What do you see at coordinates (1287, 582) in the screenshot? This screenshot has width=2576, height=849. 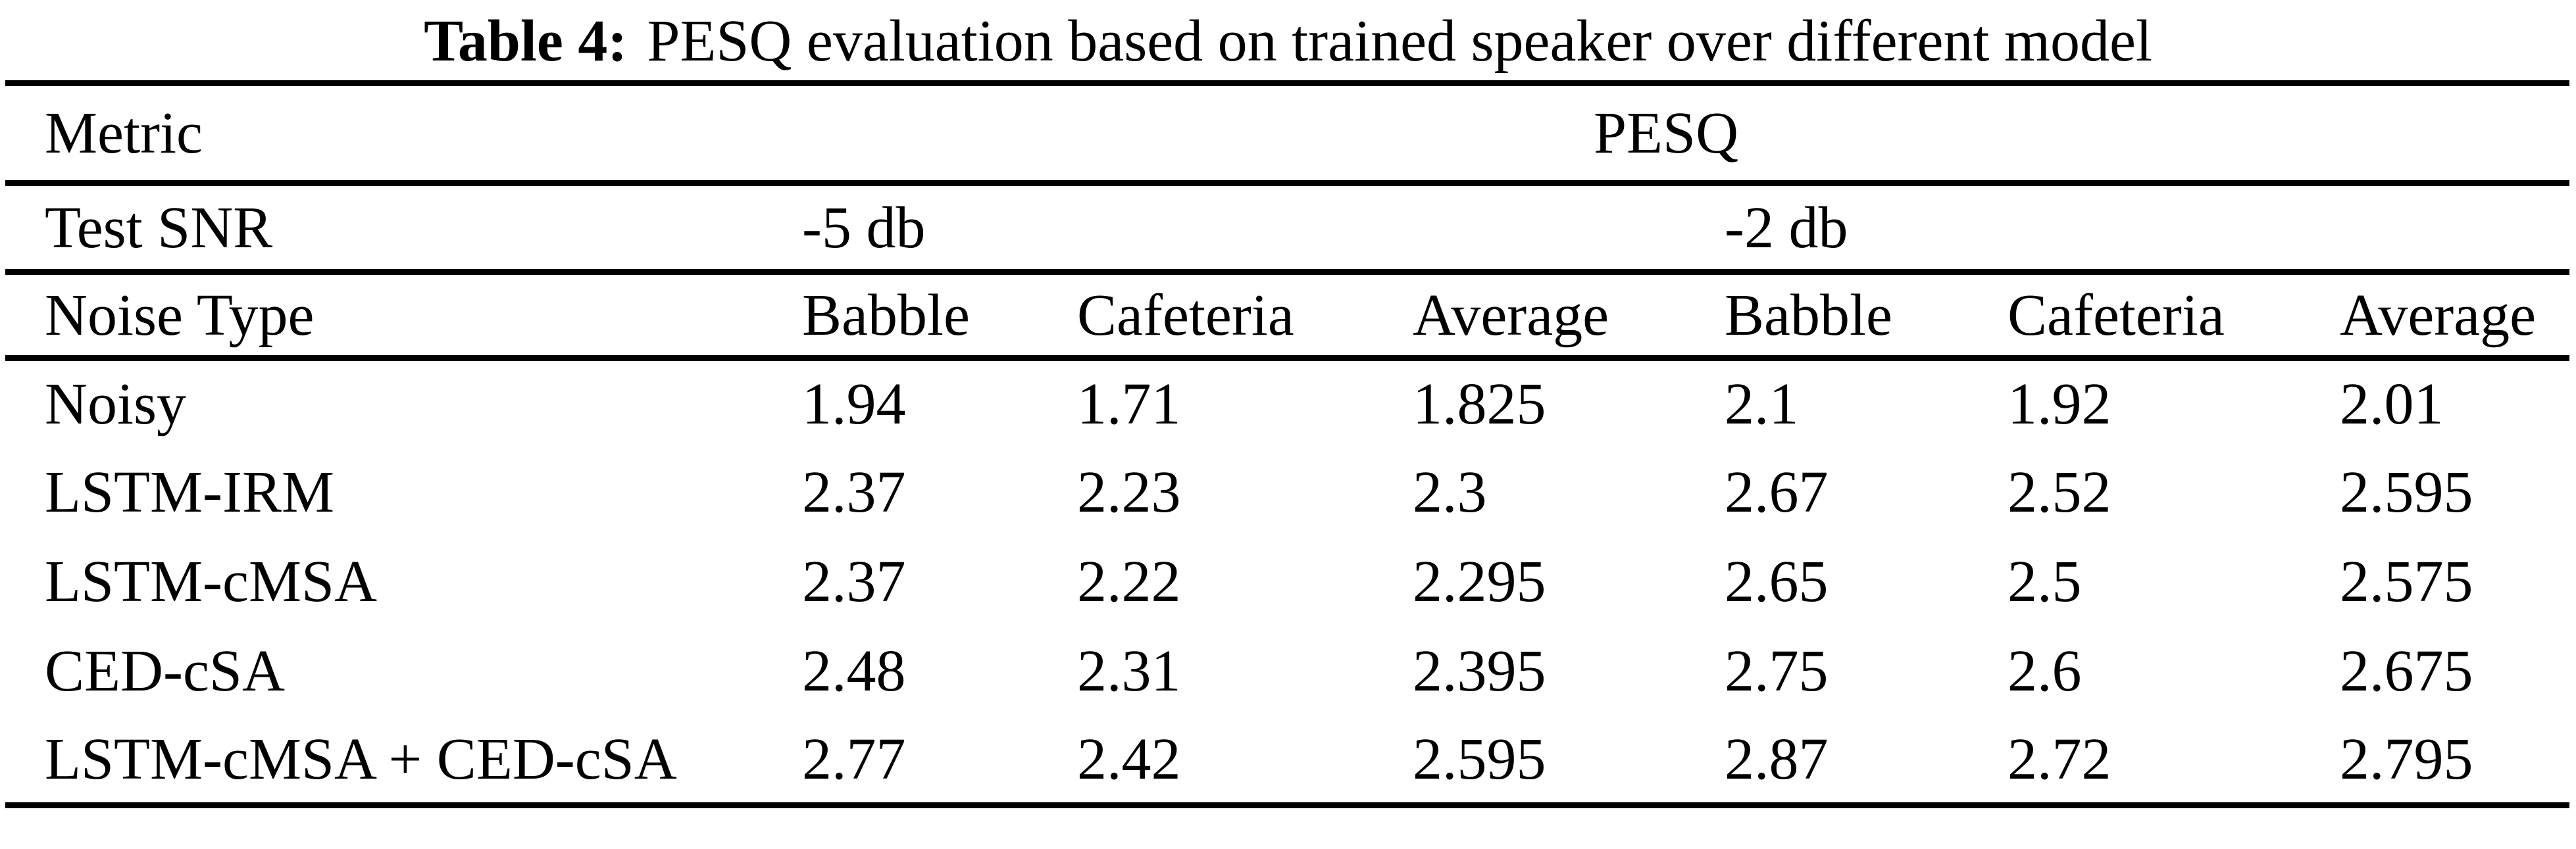 I see `table-row: LSTM-cMSA 2.37 2.22 2.295 2.65 2.5 2.575` at bounding box center [1287, 582].